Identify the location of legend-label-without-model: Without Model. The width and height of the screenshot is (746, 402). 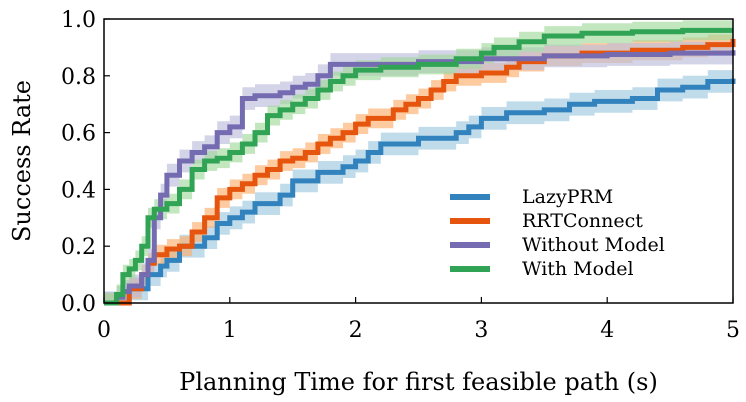
(593, 245).